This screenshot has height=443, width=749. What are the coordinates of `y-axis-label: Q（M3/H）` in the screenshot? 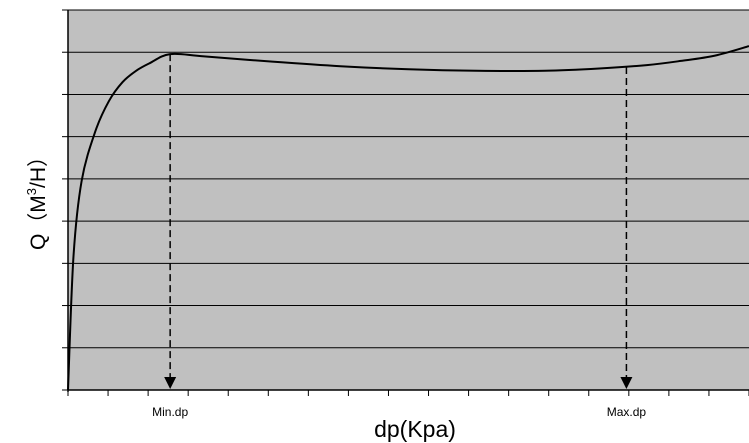 It's located at (37, 198).